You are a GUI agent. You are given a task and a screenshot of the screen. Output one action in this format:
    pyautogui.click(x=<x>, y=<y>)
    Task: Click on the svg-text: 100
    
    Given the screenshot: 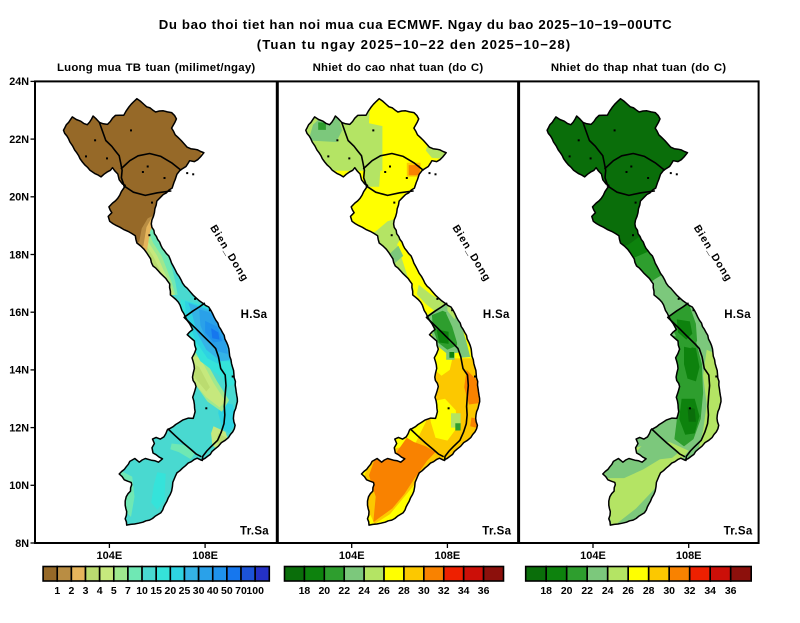 What is the action you would take?
    pyautogui.click(x=255, y=591)
    